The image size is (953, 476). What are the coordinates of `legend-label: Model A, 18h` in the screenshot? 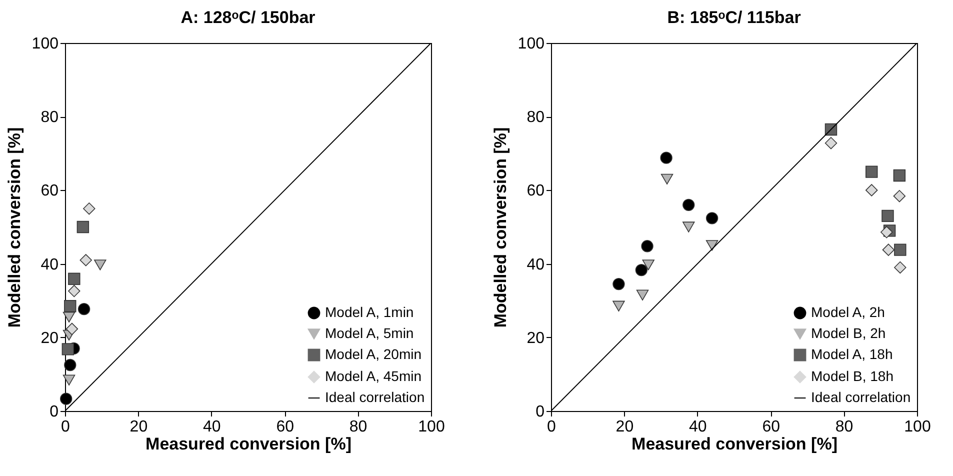 It's located at (852, 354).